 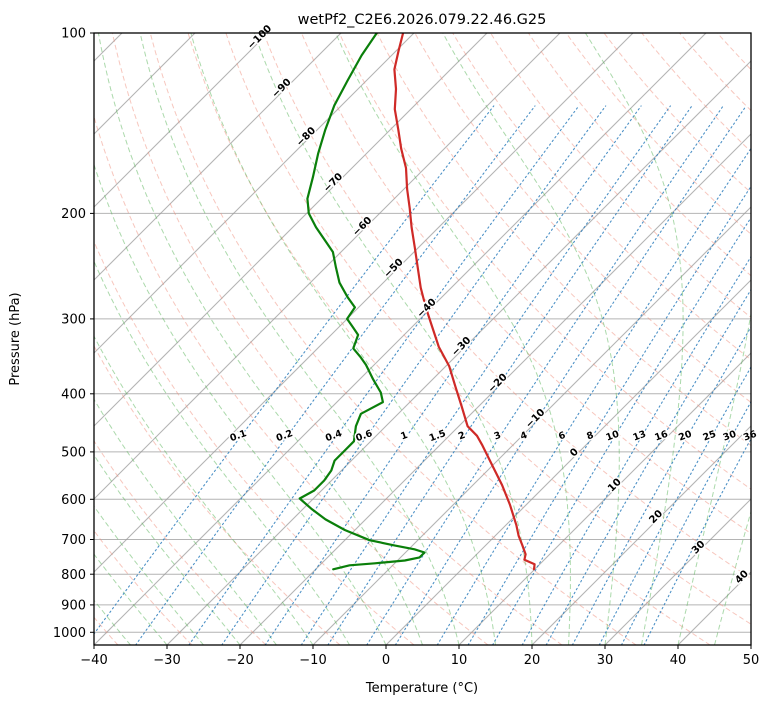 I want to click on y-axis-label: Pressure (hPa), so click(x=15, y=338).